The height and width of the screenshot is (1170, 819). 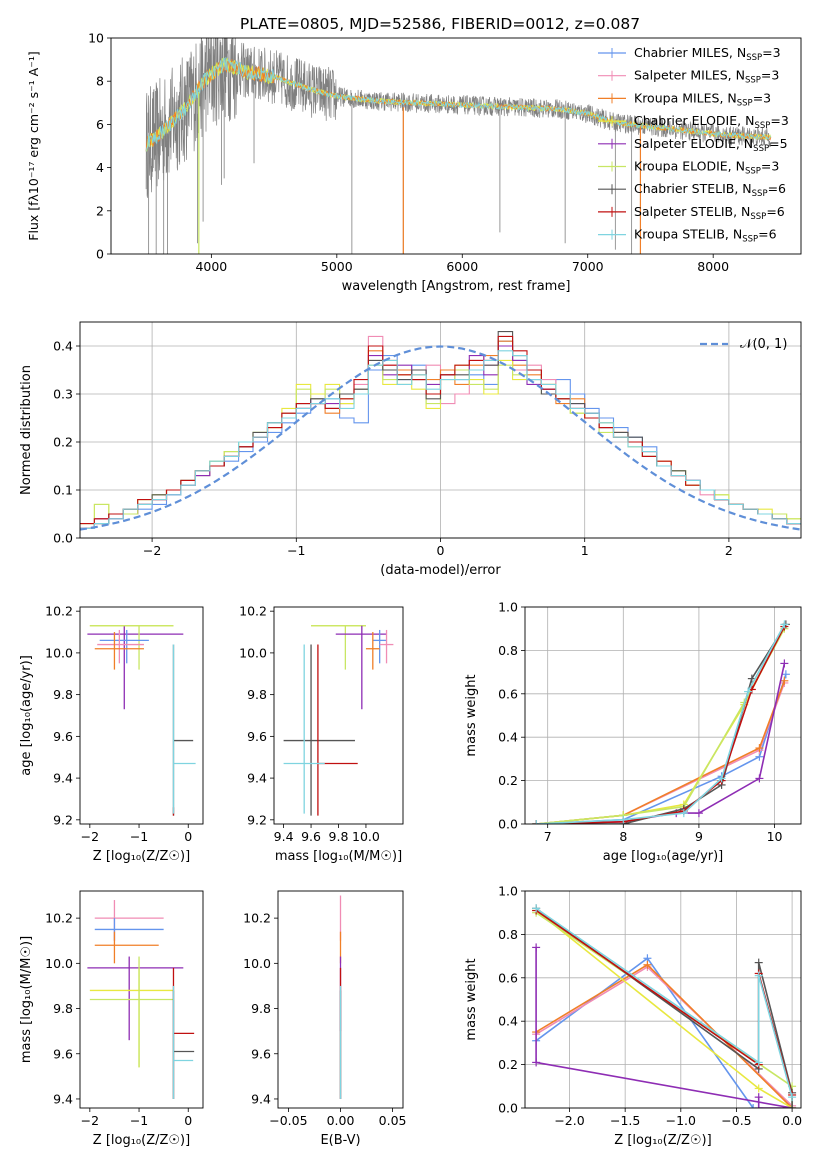 What do you see at coordinates (456, 286) in the screenshot?
I see `x-axis-label: wavelength [Angstrom, rest frame]` at bounding box center [456, 286].